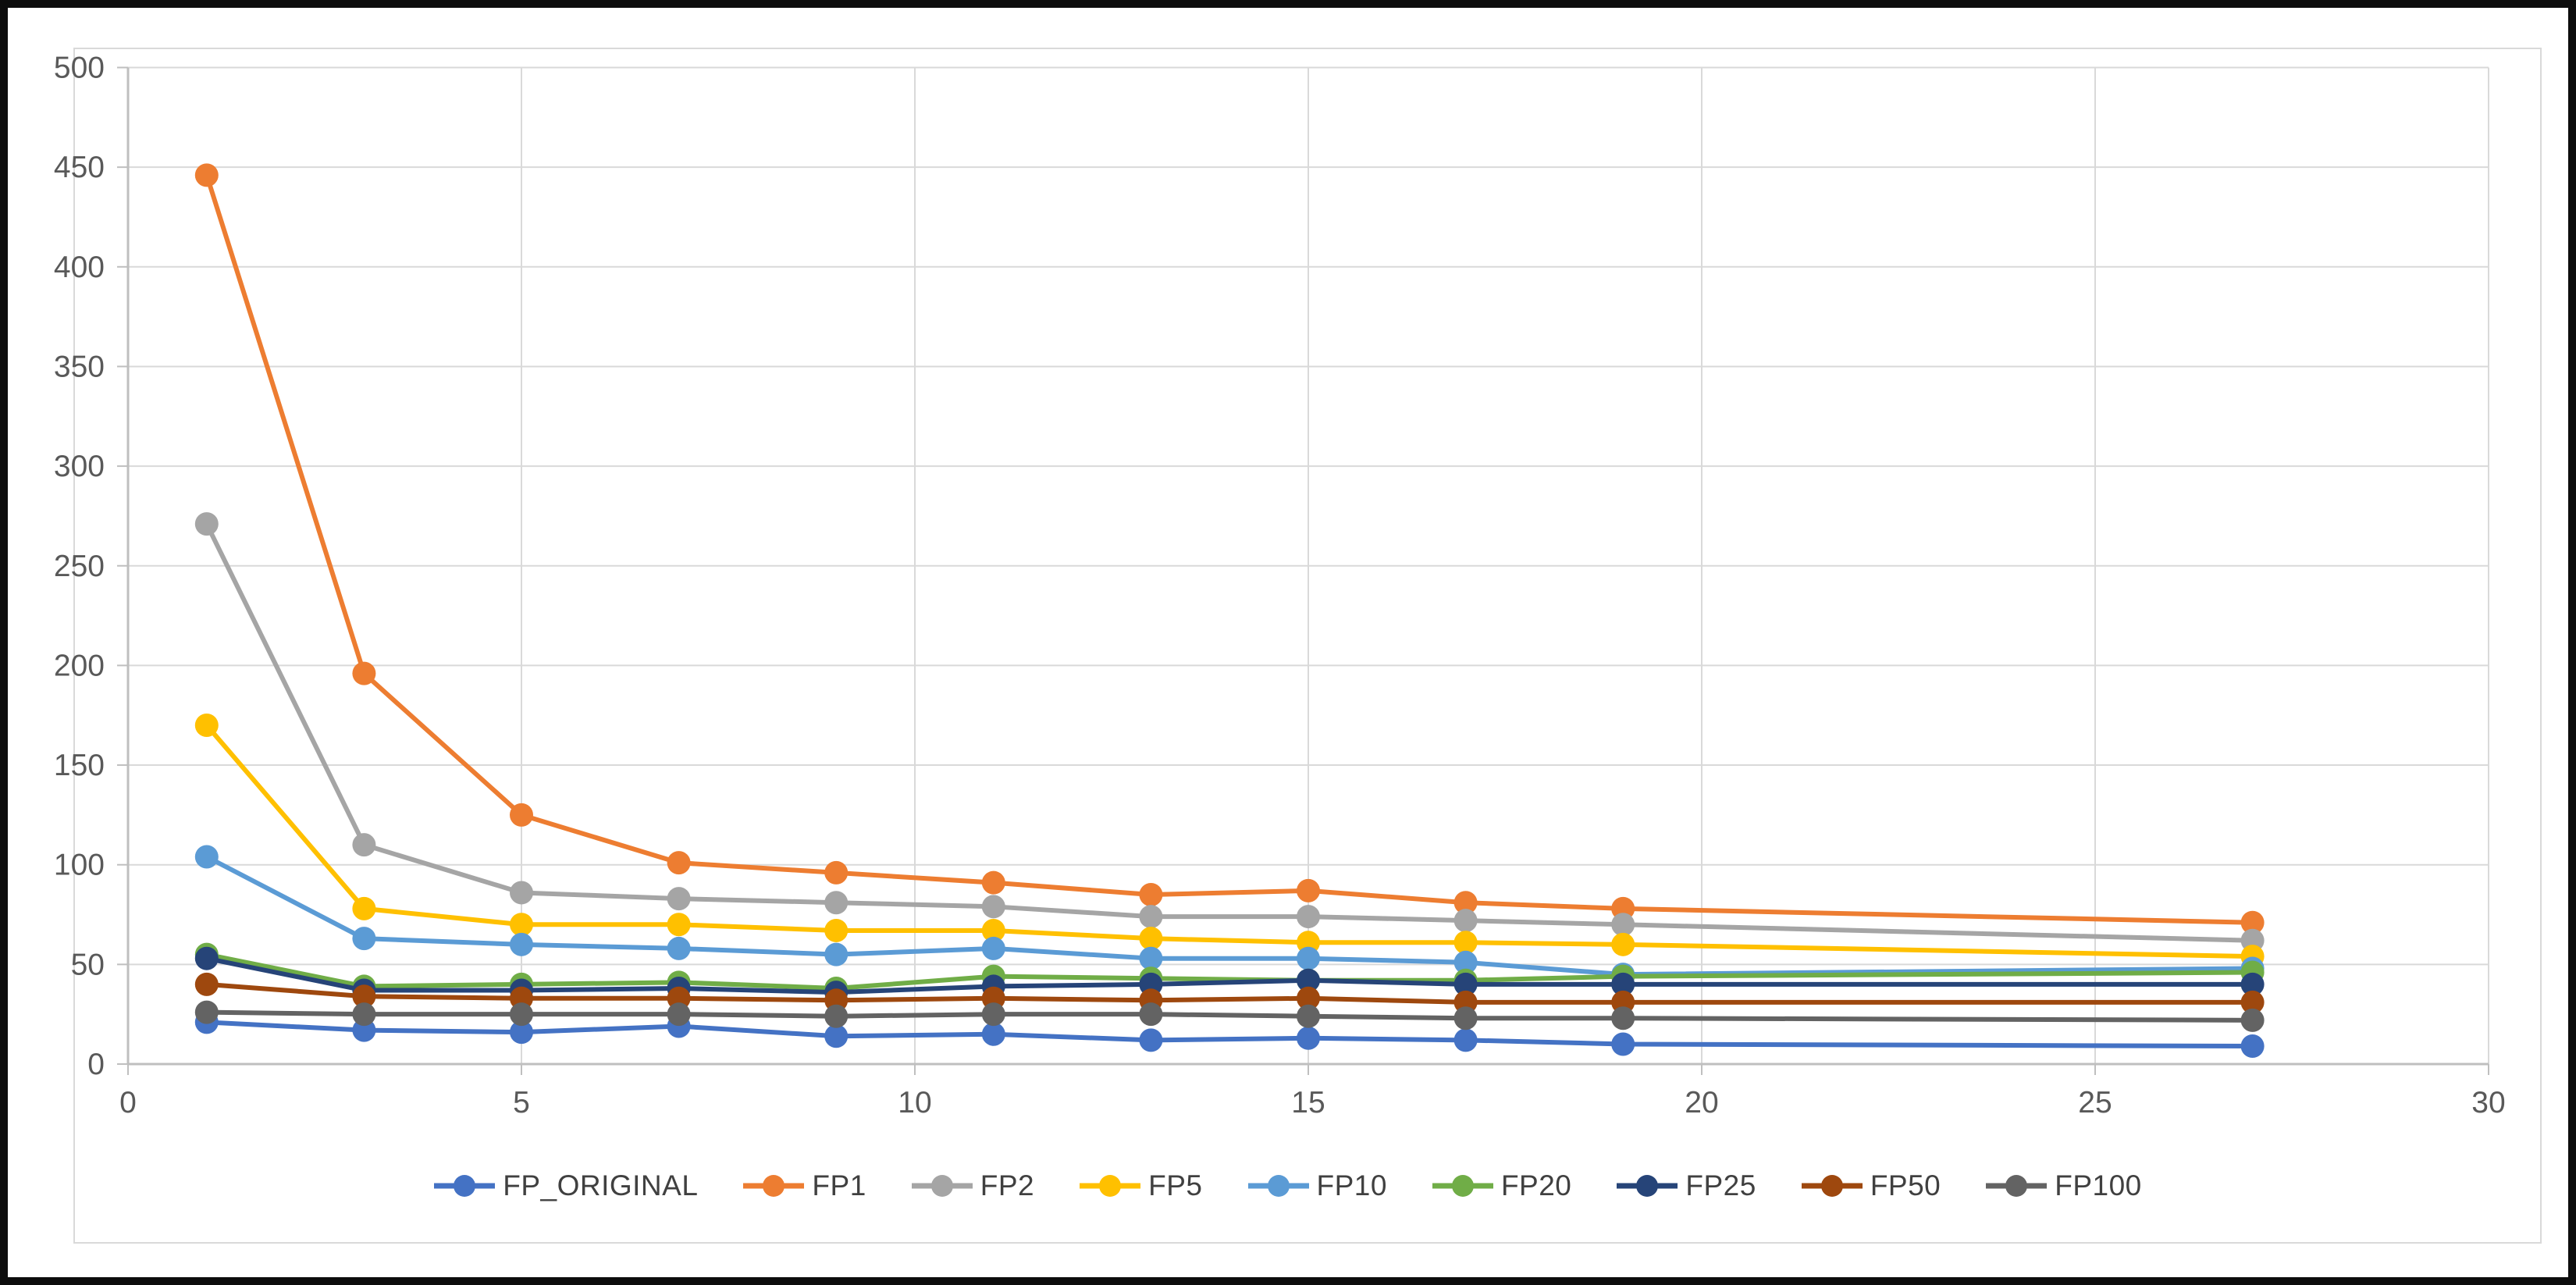 The width and height of the screenshot is (2576, 1285). I want to click on legend-label: FP10, so click(1351, 1185).